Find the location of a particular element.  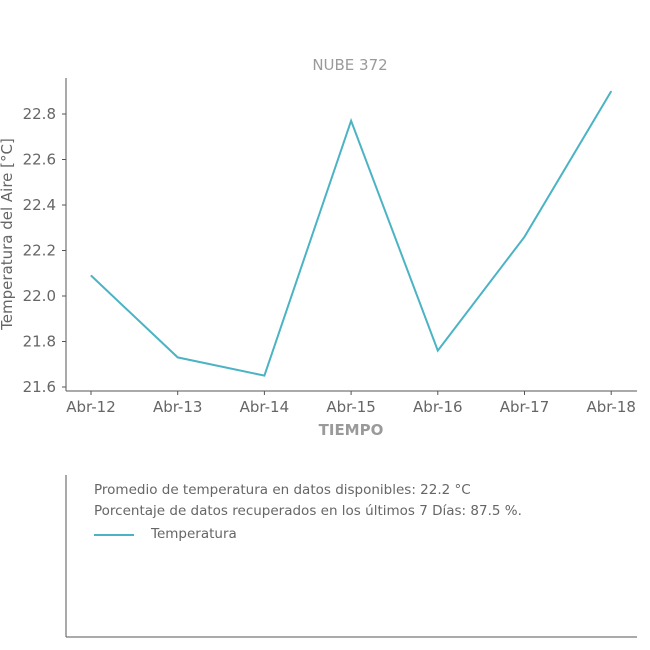

x-axis-title: TIEMPO is located at coordinates (351, 430).